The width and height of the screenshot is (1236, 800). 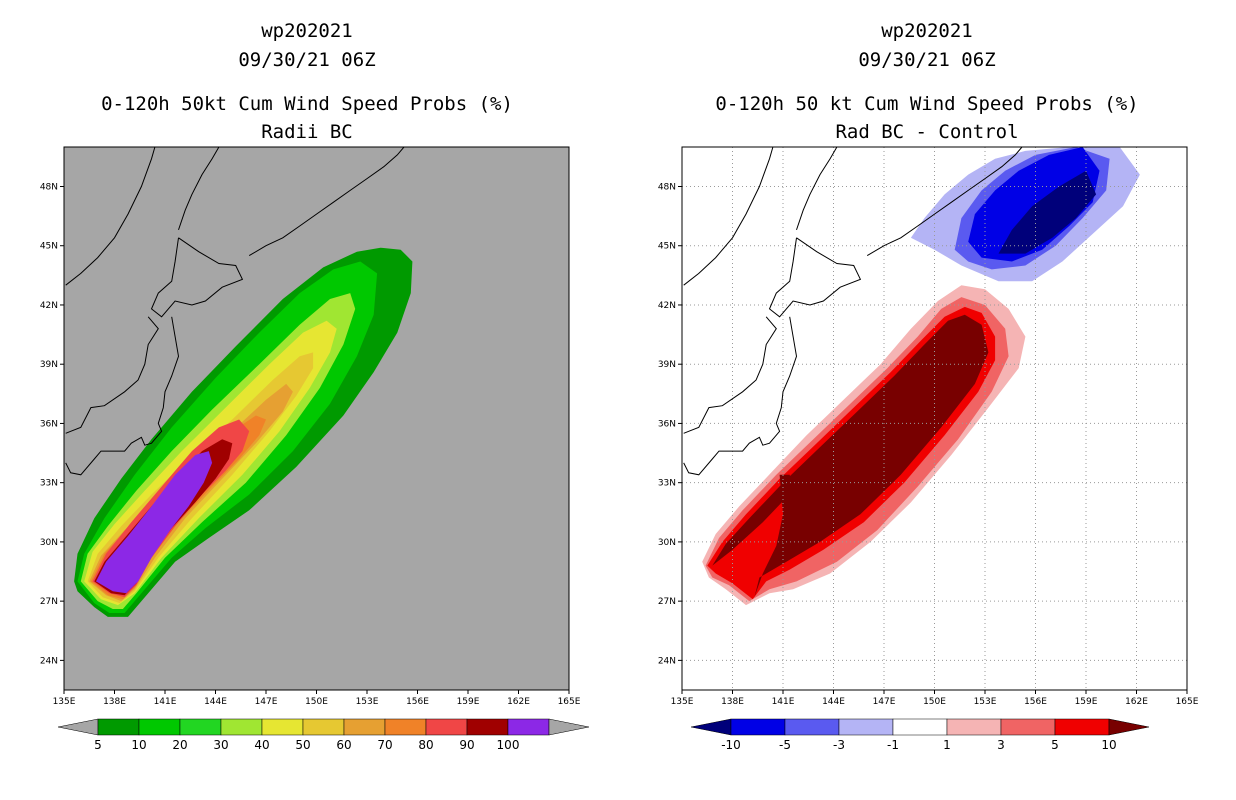 I want to click on colorbar-label: 40, so click(x=261, y=745).